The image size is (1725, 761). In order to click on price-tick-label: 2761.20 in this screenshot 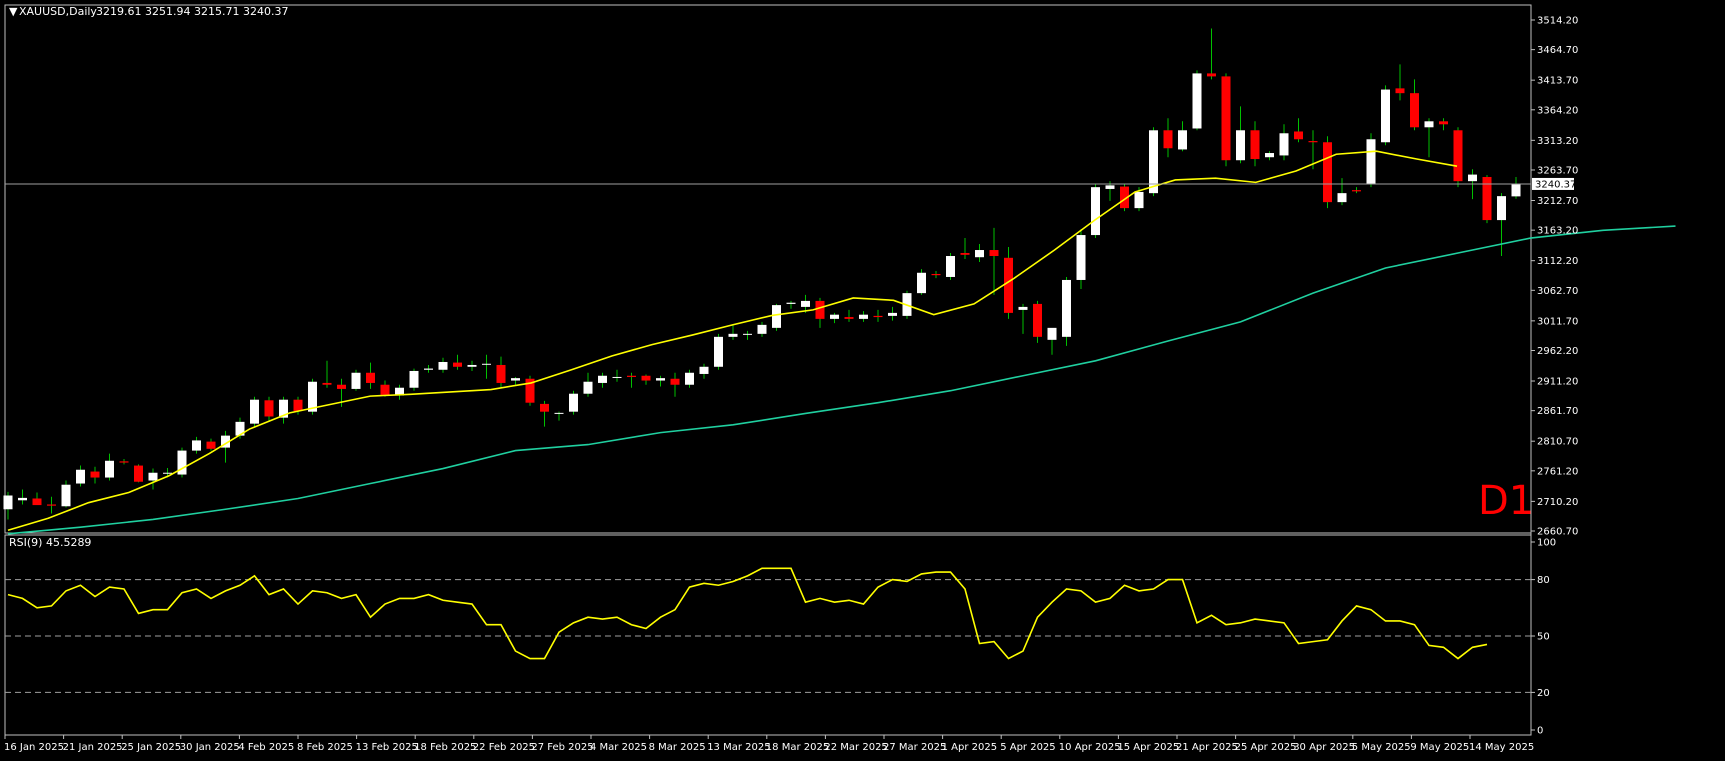, I will do `click(1557, 471)`.